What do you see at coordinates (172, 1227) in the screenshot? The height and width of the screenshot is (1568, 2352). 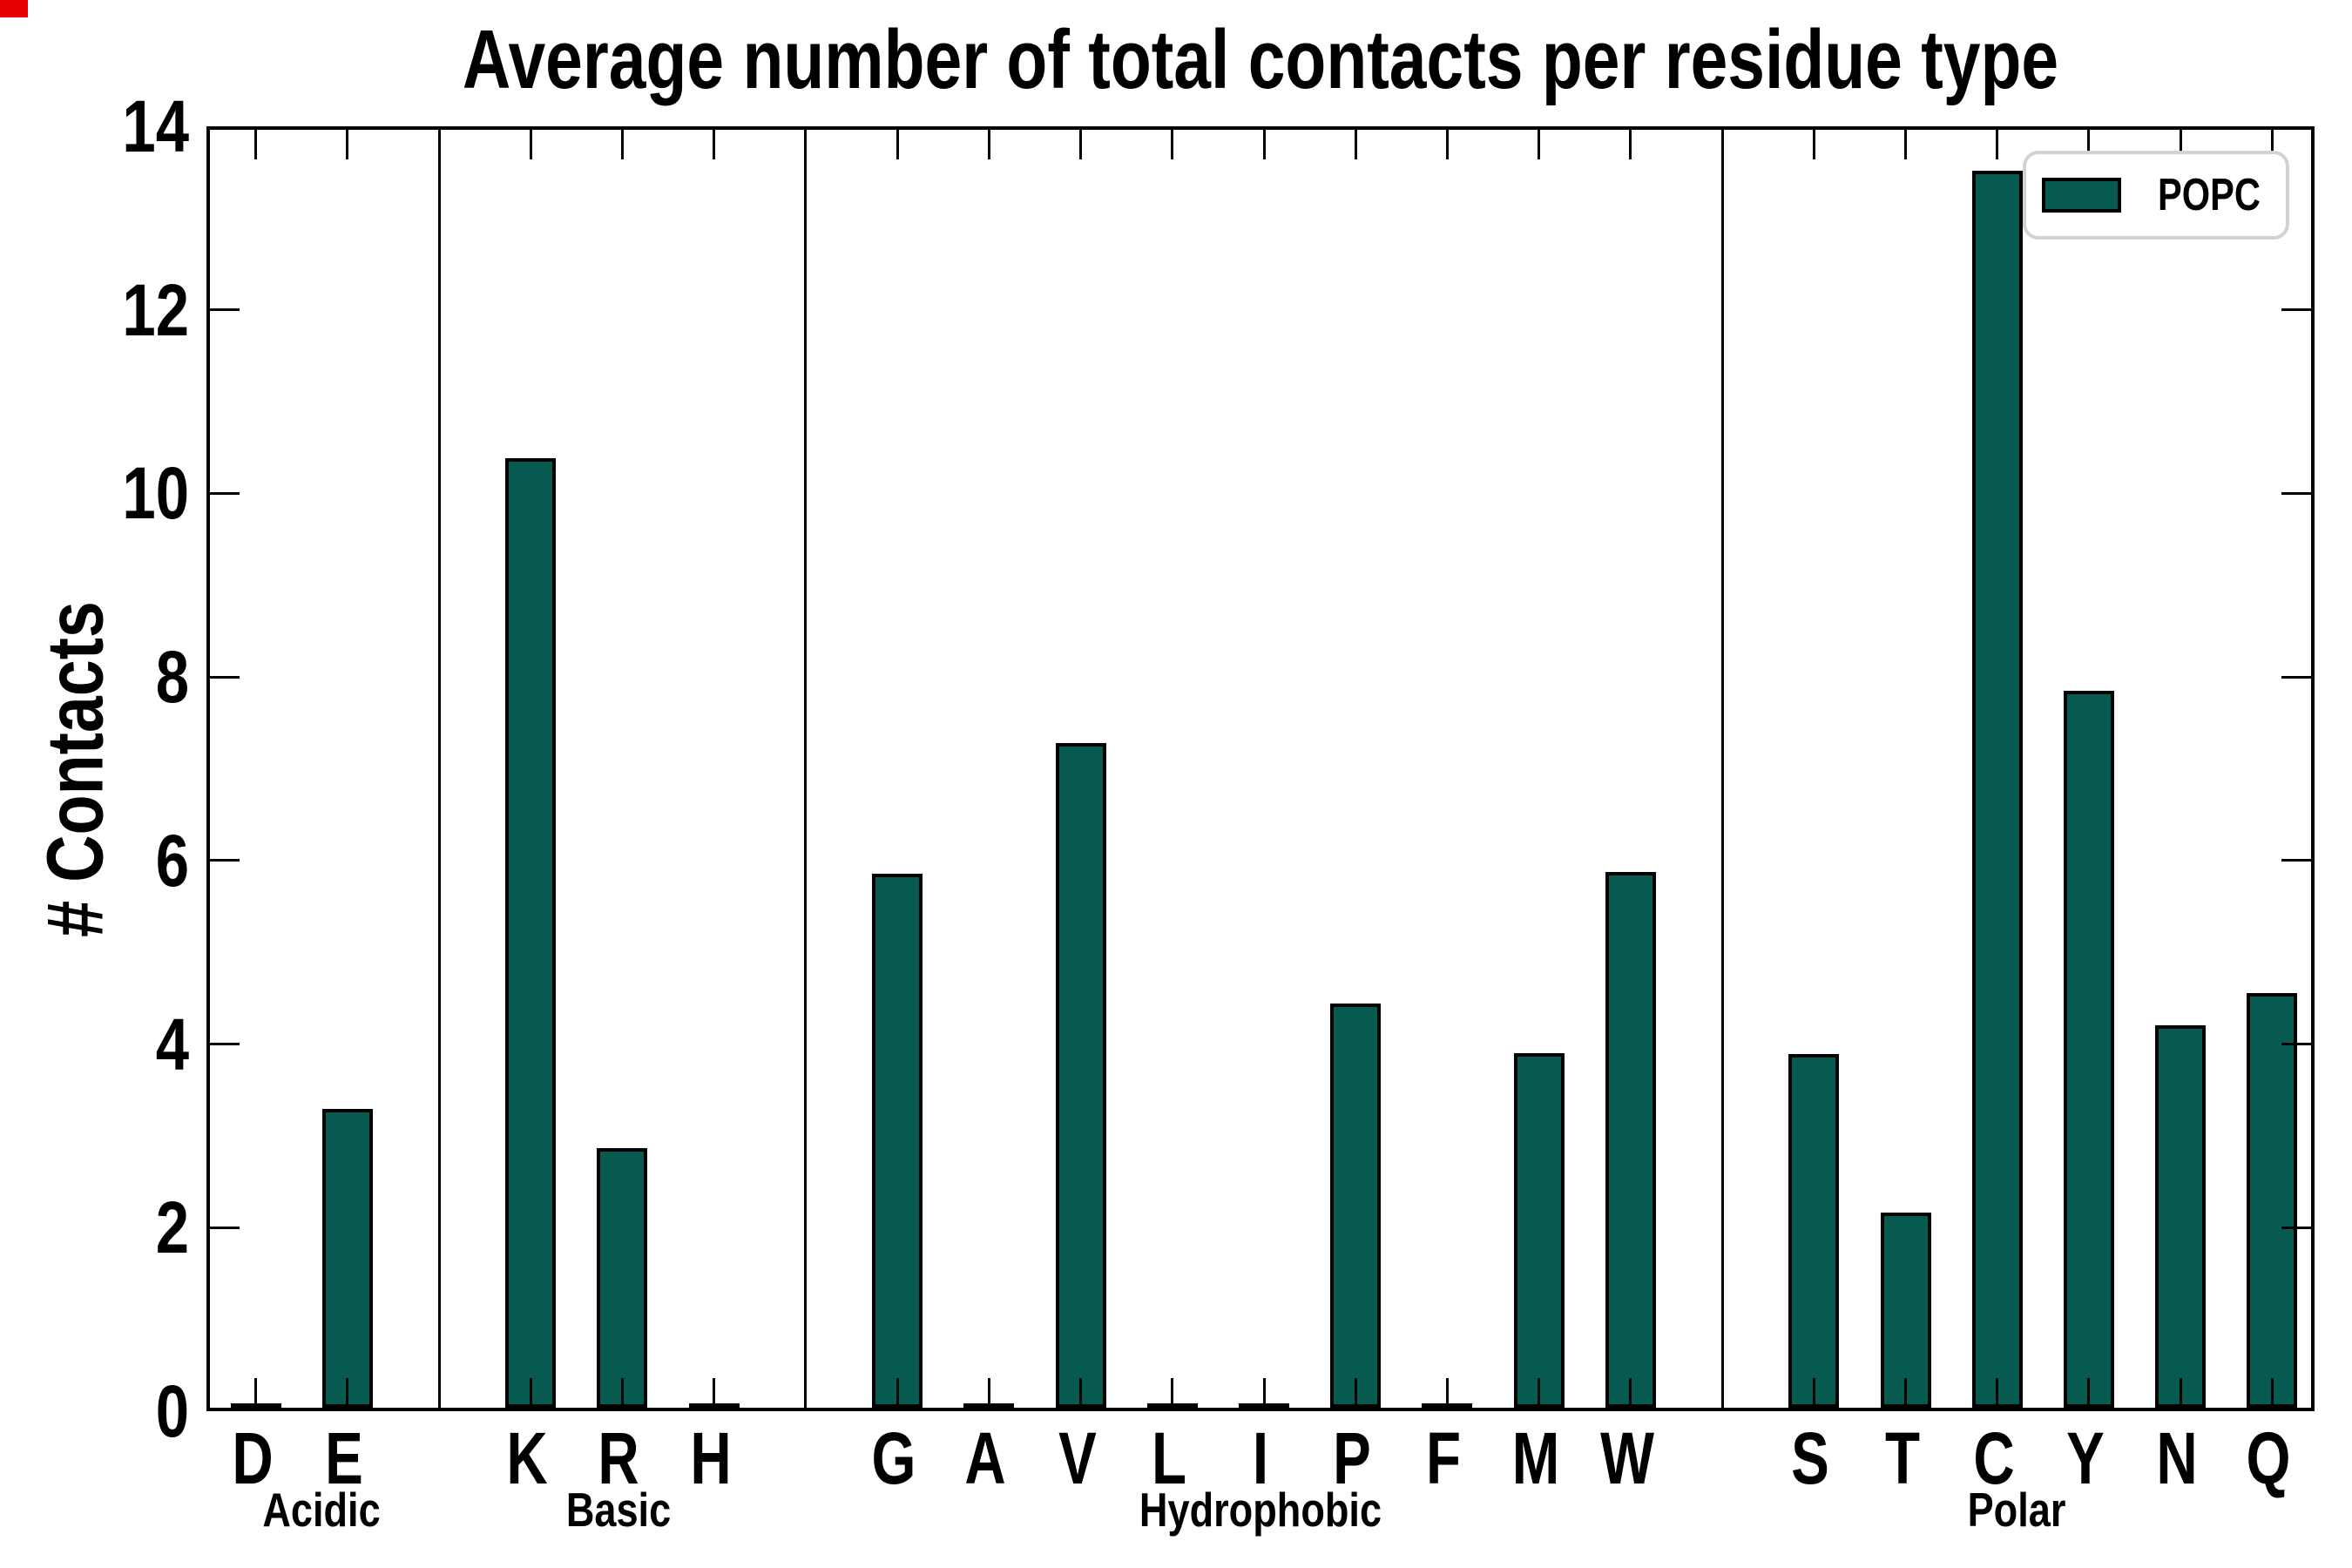 I see `ytick-label-2: 2` at bounding box center [172, 1227].